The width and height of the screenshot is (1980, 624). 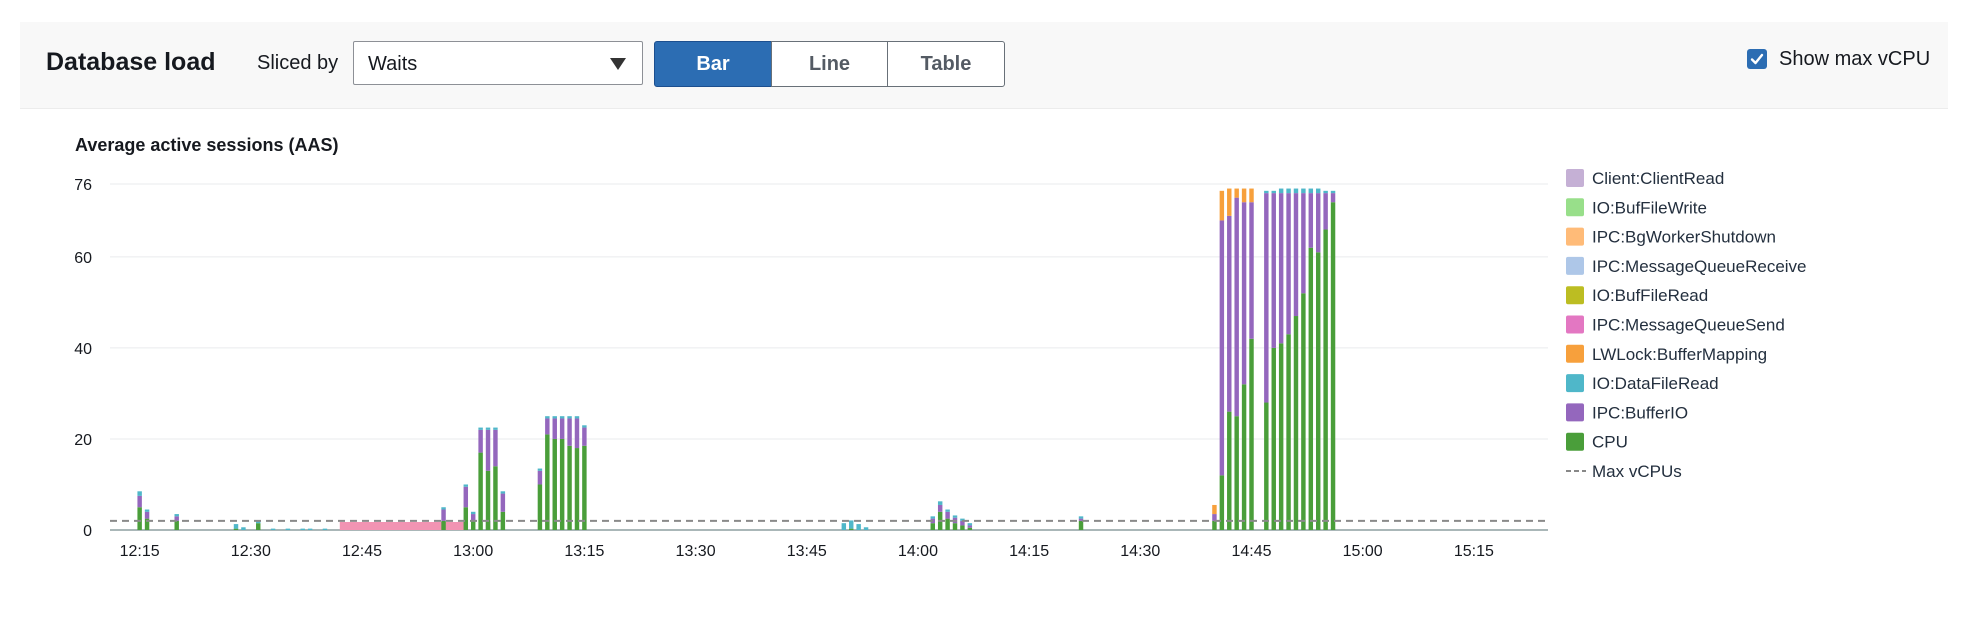 I want to click on legend-item: IO:BufFileRead, so click(x=1637, y=295).